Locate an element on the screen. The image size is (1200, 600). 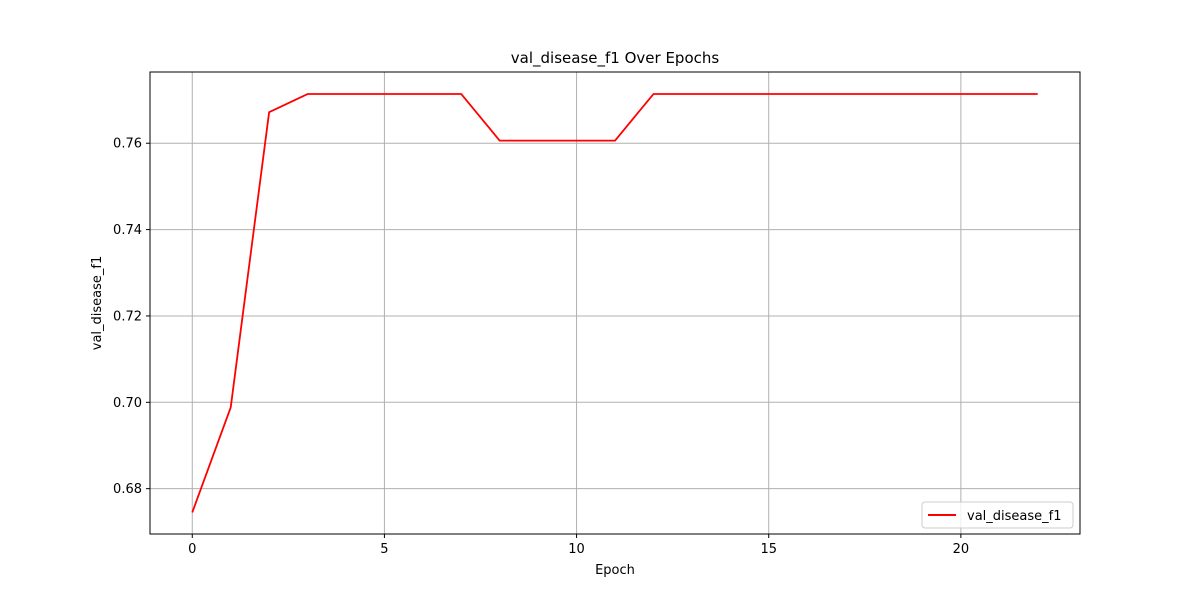
x-tick-label: 20 is located at coordinates (961, 549).